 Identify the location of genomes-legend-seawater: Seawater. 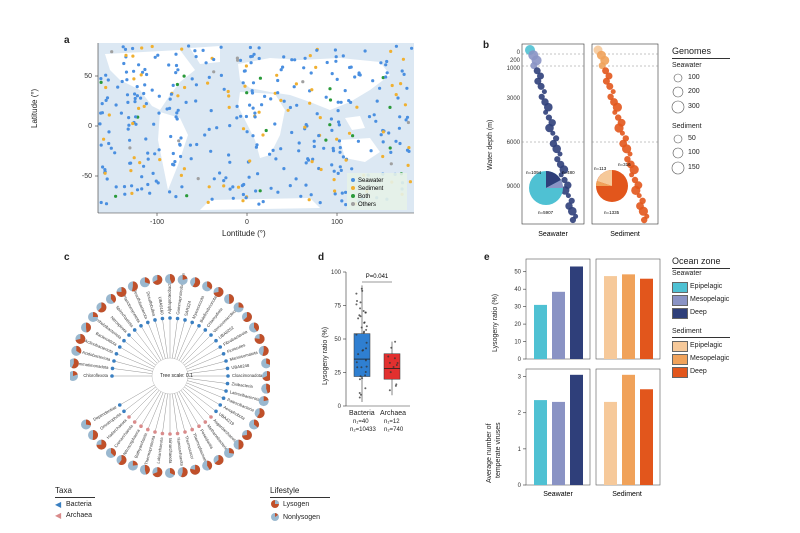
(687, 65).